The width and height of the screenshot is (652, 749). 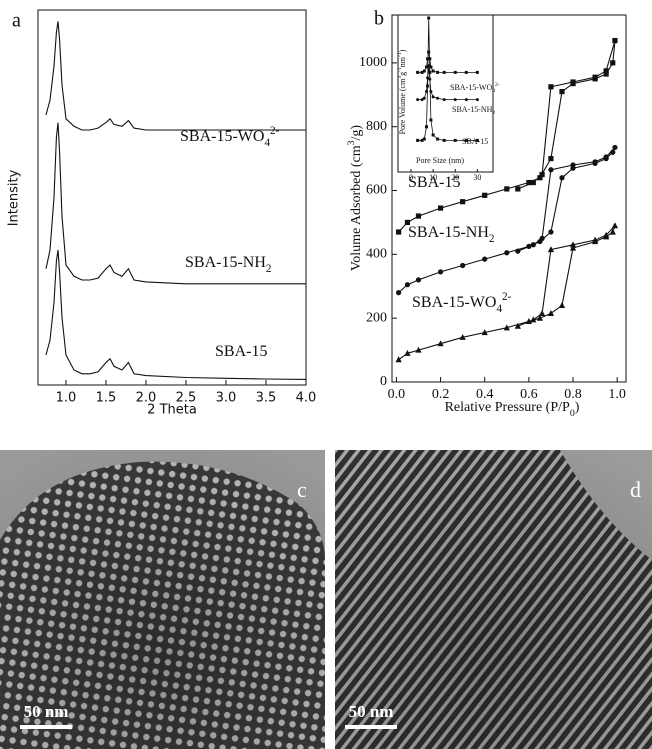 What do you see at coordinates (402, 61) in the screenshot?
I see `text-part: nm` at bounding box center [402, 61].